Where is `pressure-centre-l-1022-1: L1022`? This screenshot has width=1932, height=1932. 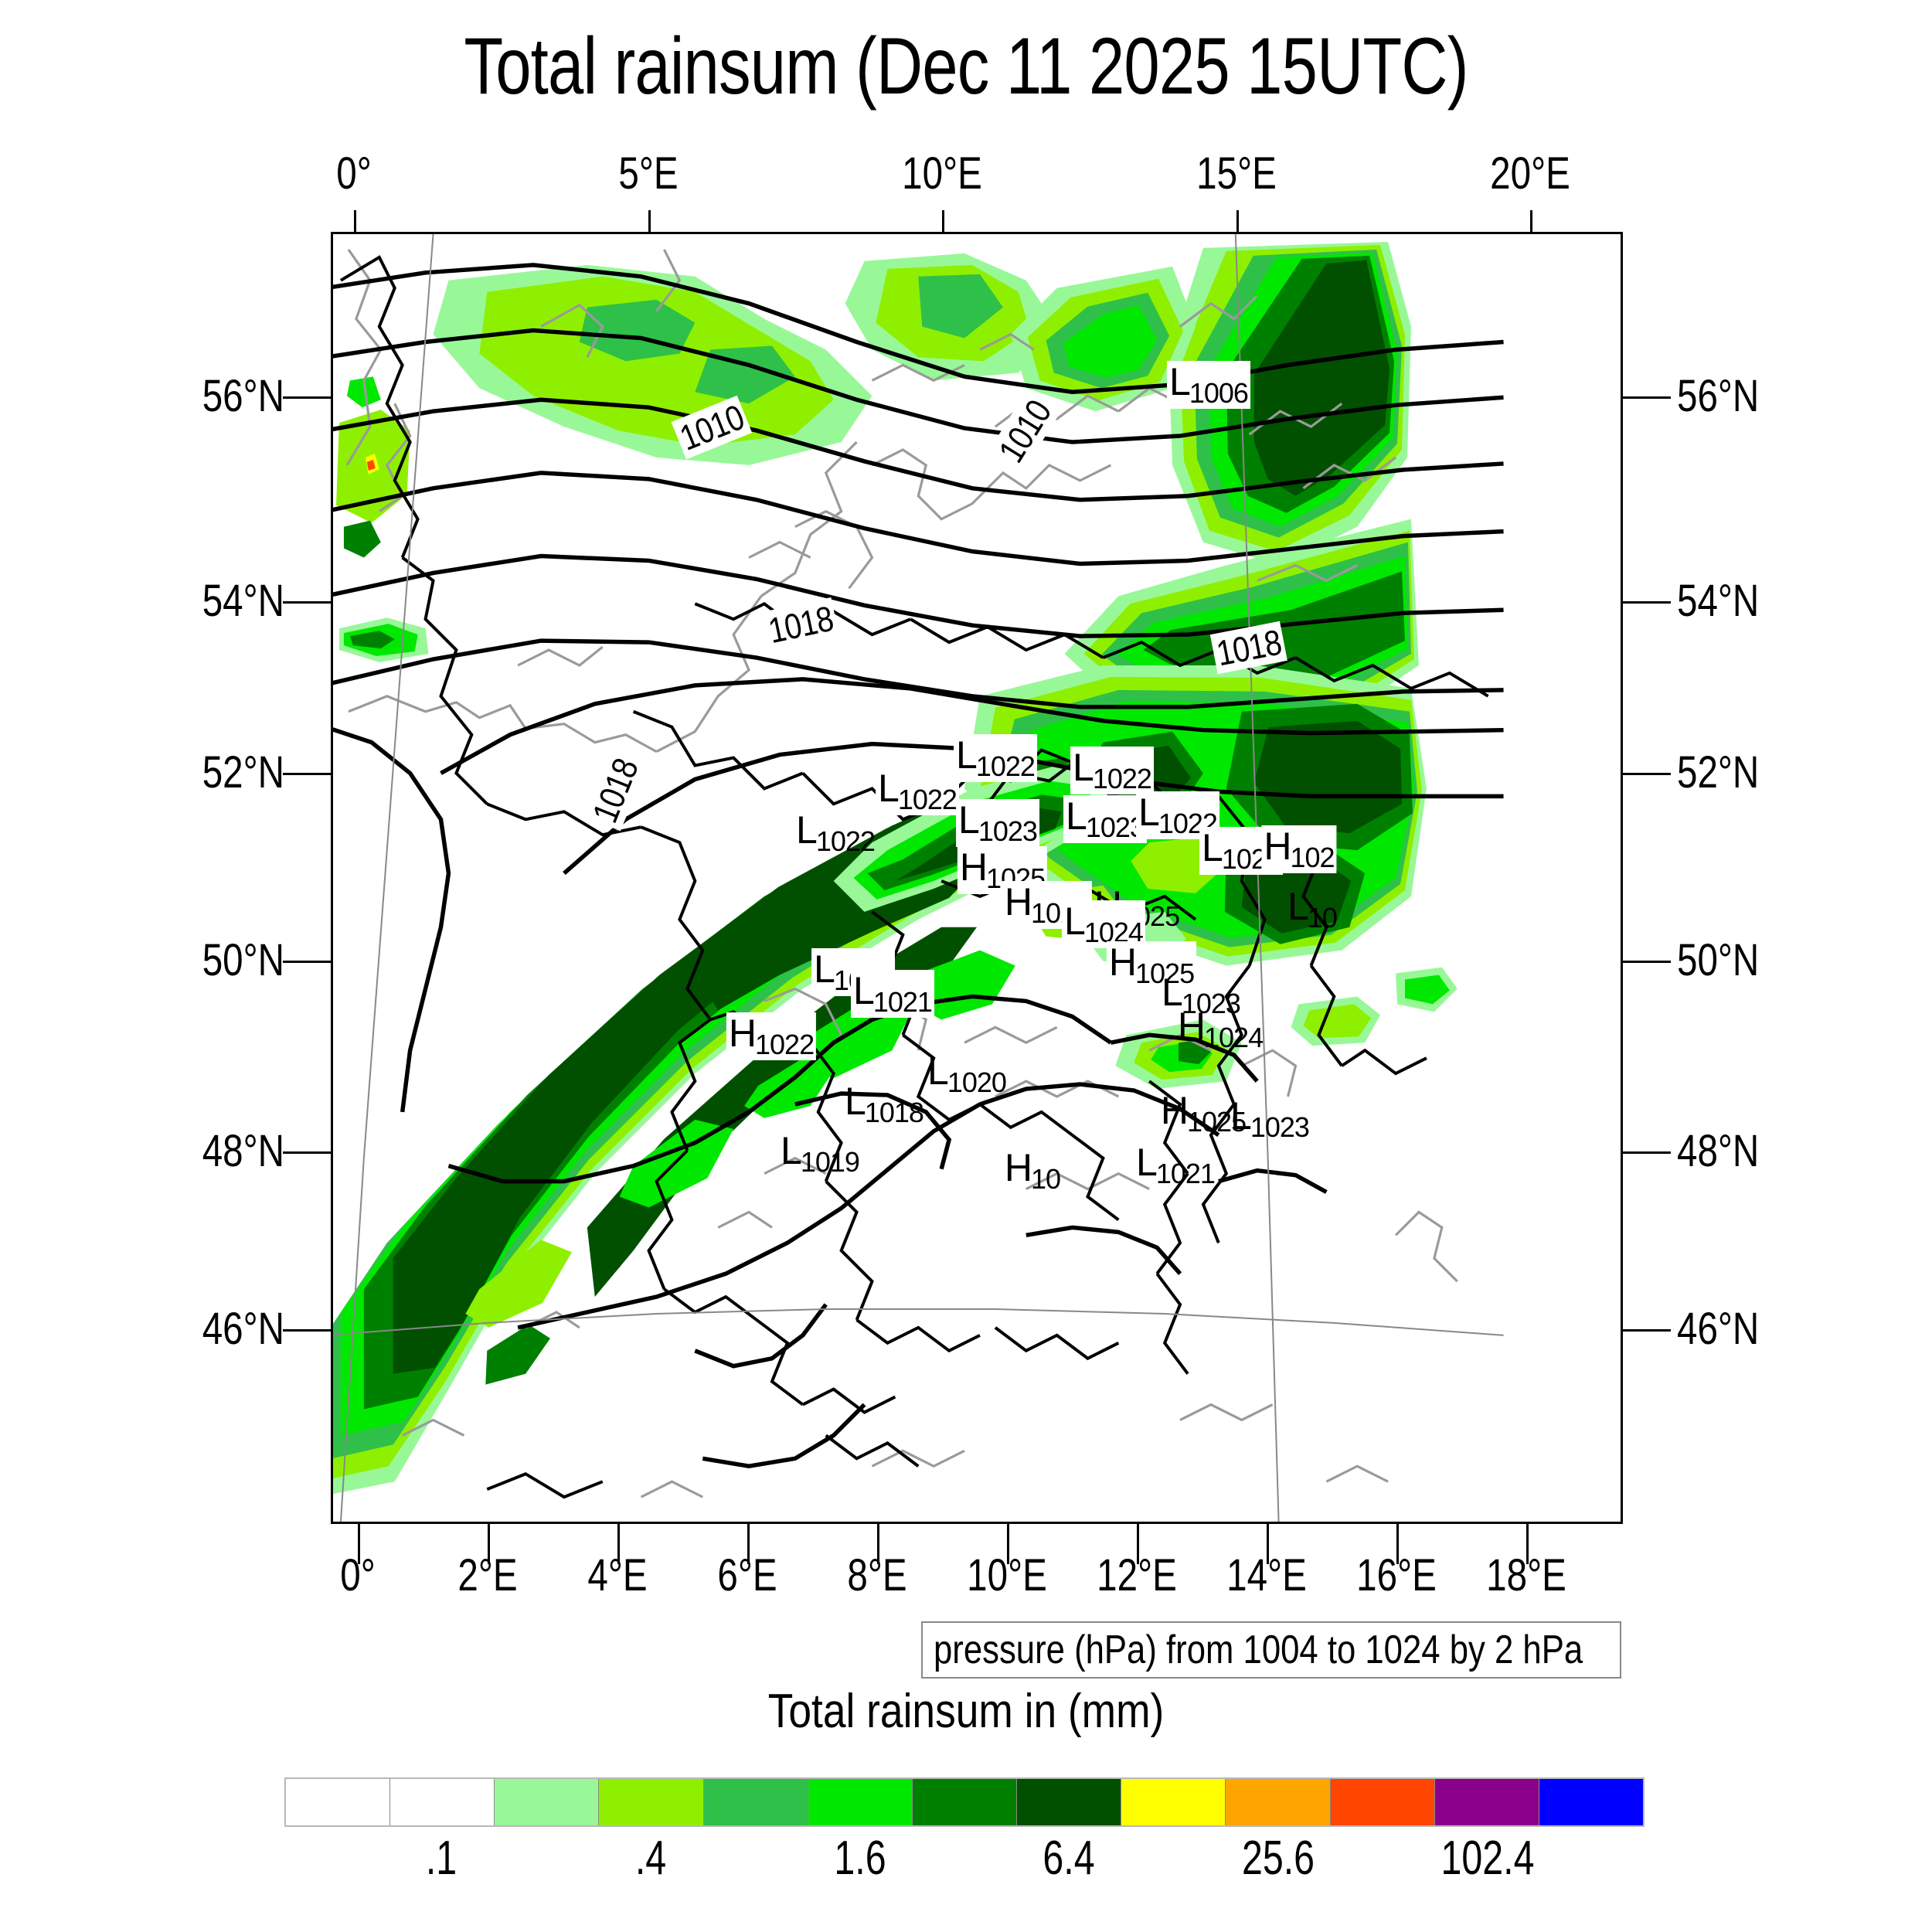 pressure-centre-l-1022-1: L1022 is located at coordinates (996, 758).